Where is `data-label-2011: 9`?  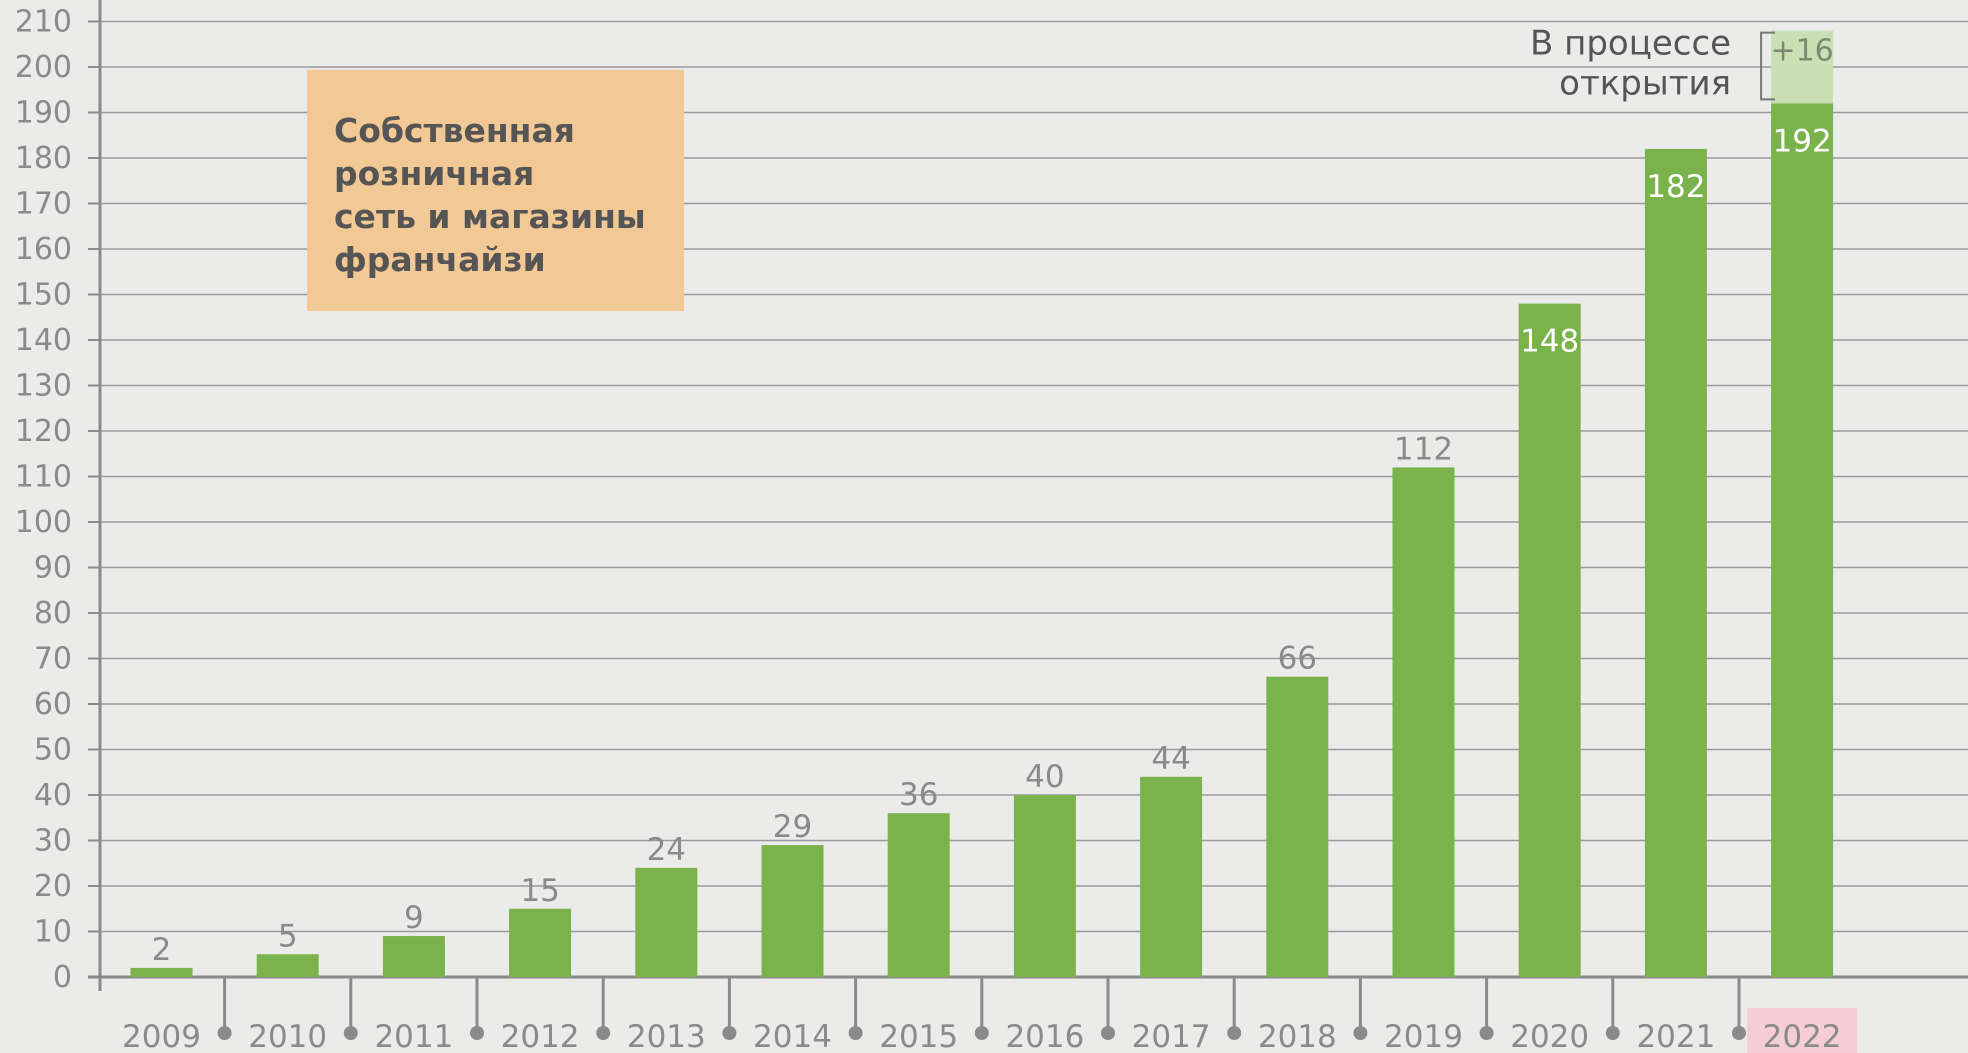 data-label-2011: 9 is located at coordinates (414, 918).